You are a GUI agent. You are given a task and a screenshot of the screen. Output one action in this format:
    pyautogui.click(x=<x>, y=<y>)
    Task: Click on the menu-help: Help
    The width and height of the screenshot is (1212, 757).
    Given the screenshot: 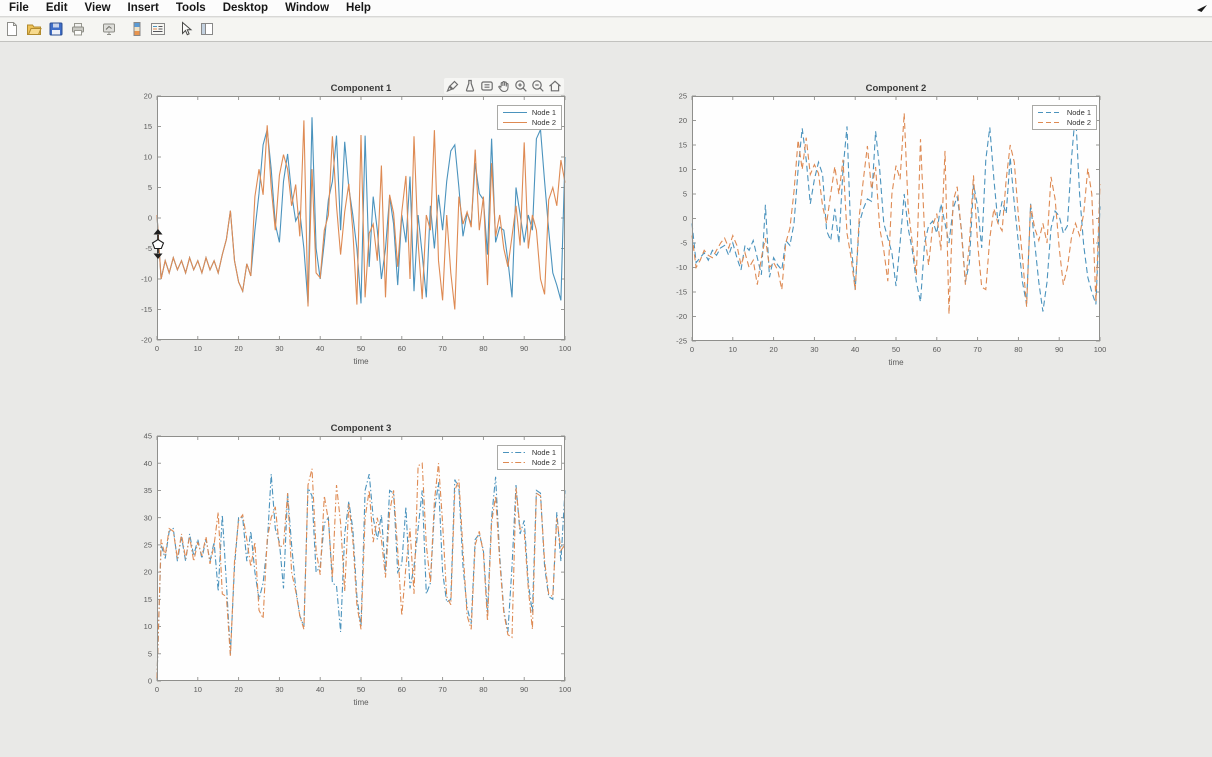 What is the action you would take?
    pyautogui.click(x=358, y=8)
    